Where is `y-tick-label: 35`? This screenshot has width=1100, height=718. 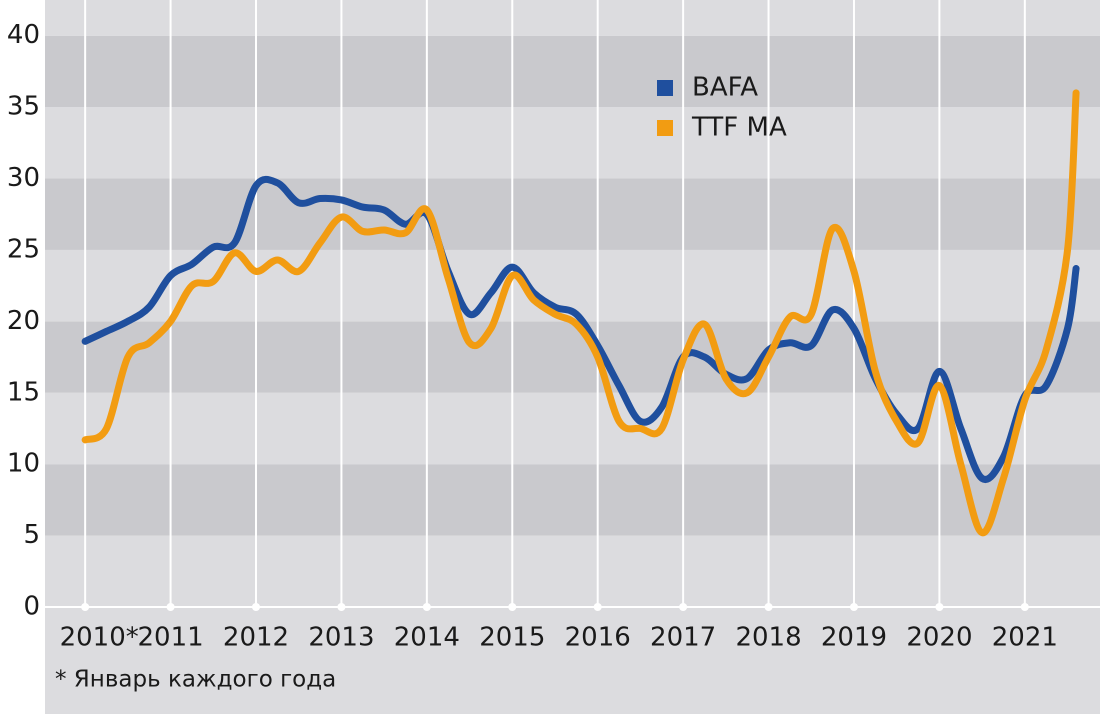 y-tick-label: 35 is located at coordinates (23, 107).